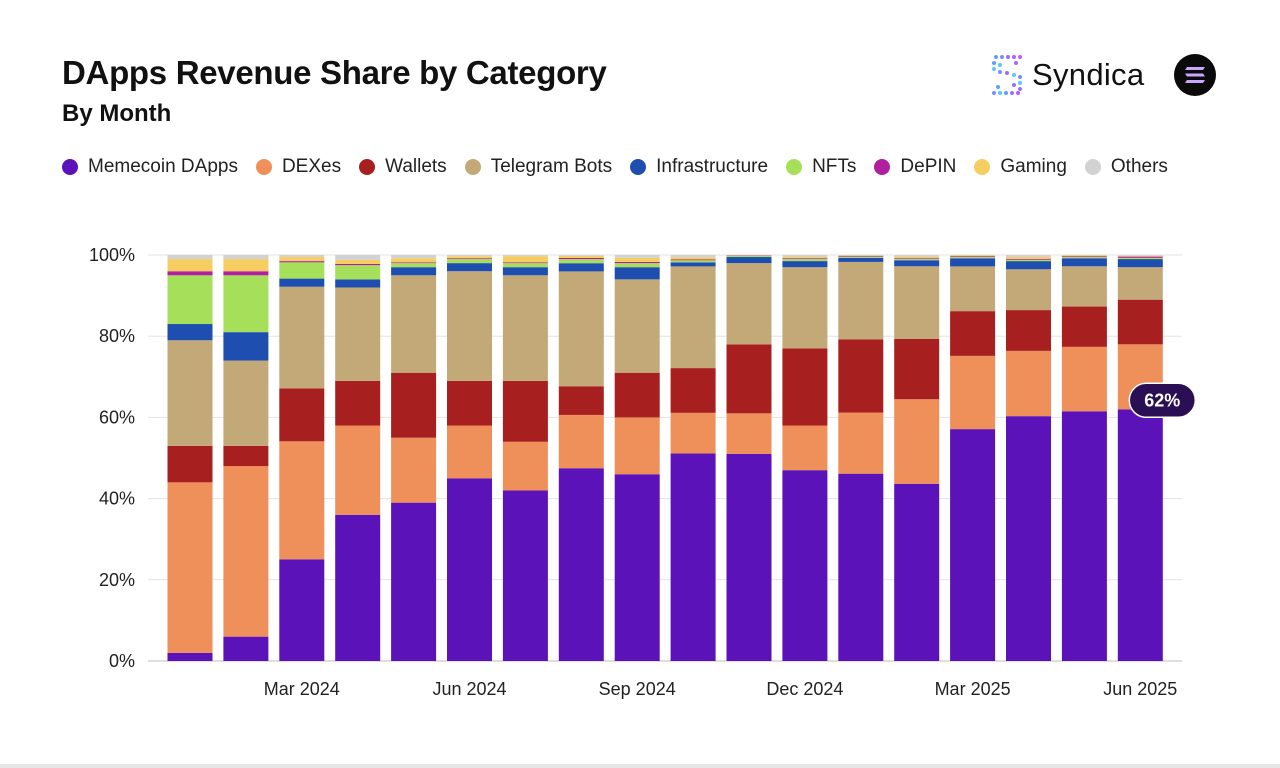 The height and width of the screenshot is (768, 1280). I want to click on solana-logo-icon, so click(1195, 75).